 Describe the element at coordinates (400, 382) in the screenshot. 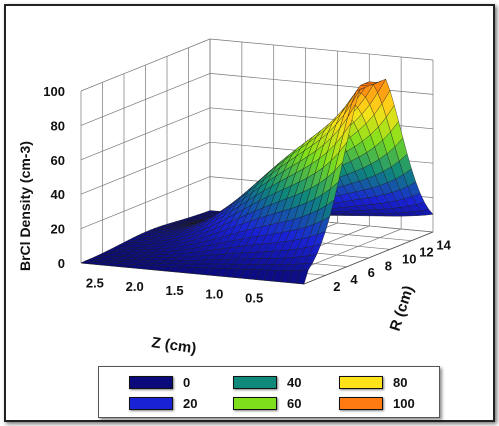

I see `legend-label: 80` at that location.